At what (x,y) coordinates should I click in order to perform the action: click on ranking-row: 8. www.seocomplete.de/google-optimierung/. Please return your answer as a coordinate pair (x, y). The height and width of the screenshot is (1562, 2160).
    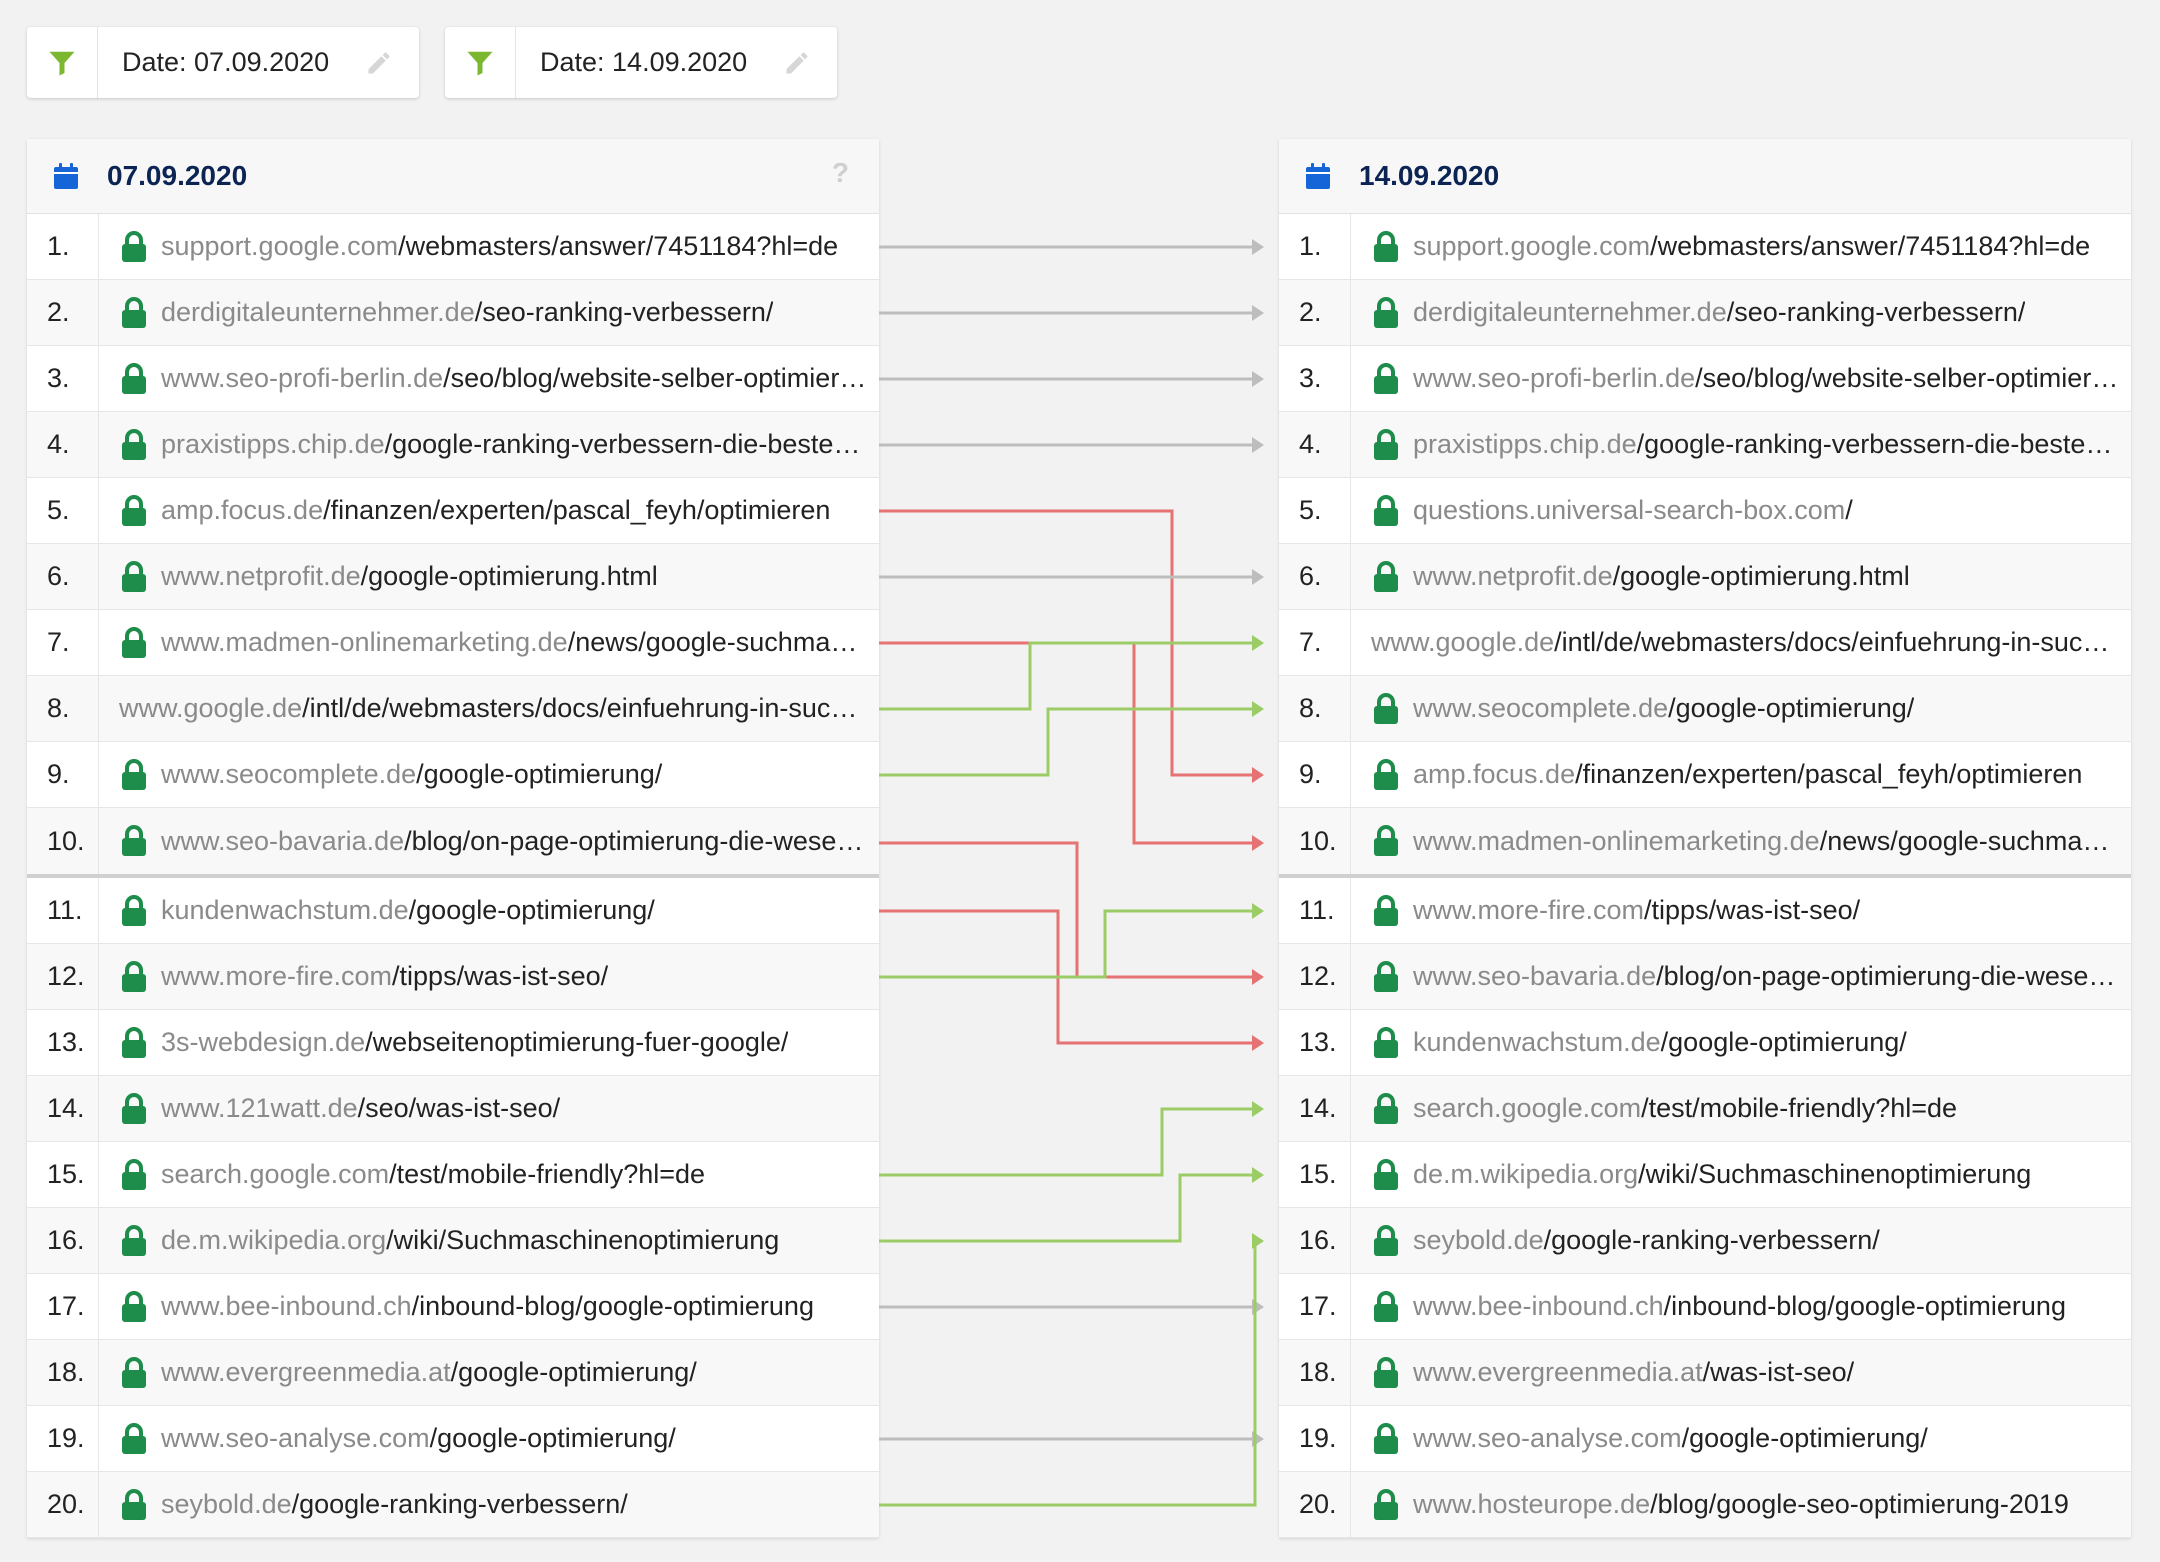
    Looking at the image, I should click on (1705, 709).